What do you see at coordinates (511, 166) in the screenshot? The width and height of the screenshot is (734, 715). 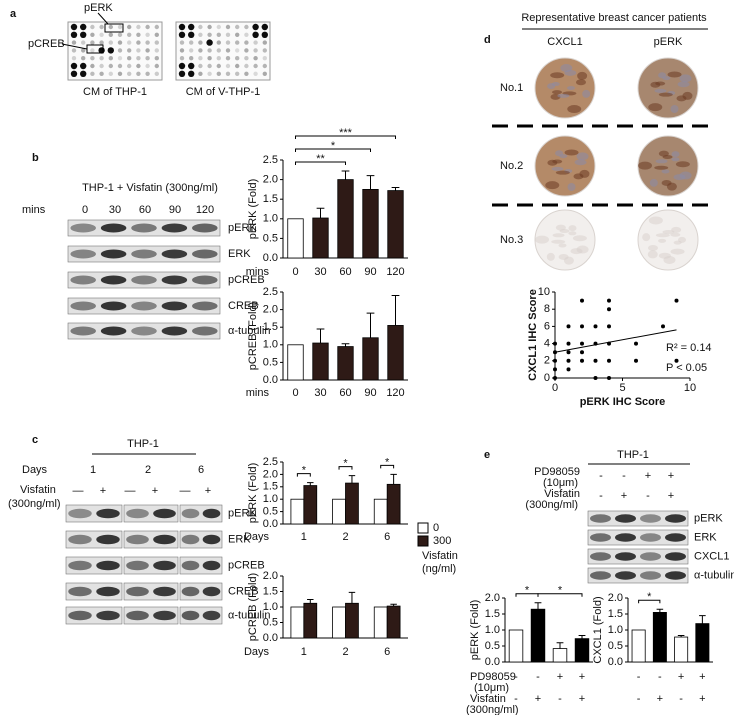 I see `patient-label: No.2` at bounding box center [511, 166].